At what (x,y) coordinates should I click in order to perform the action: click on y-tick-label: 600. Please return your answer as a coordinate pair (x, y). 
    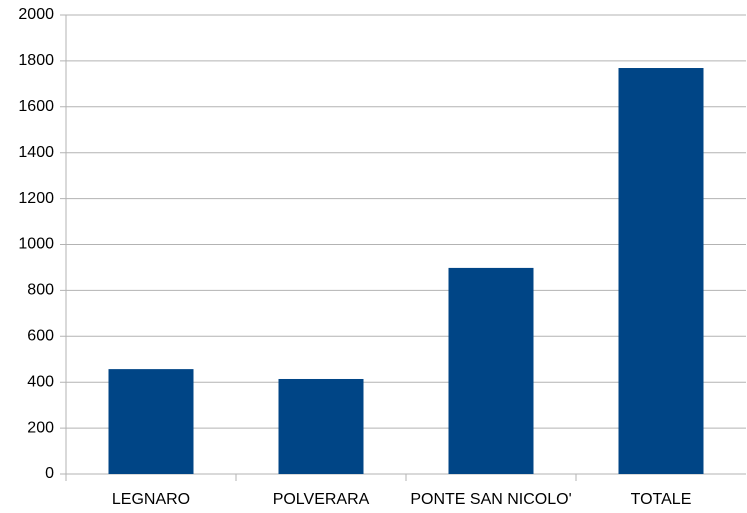
    Looking at the image, I should click on (40, 336).